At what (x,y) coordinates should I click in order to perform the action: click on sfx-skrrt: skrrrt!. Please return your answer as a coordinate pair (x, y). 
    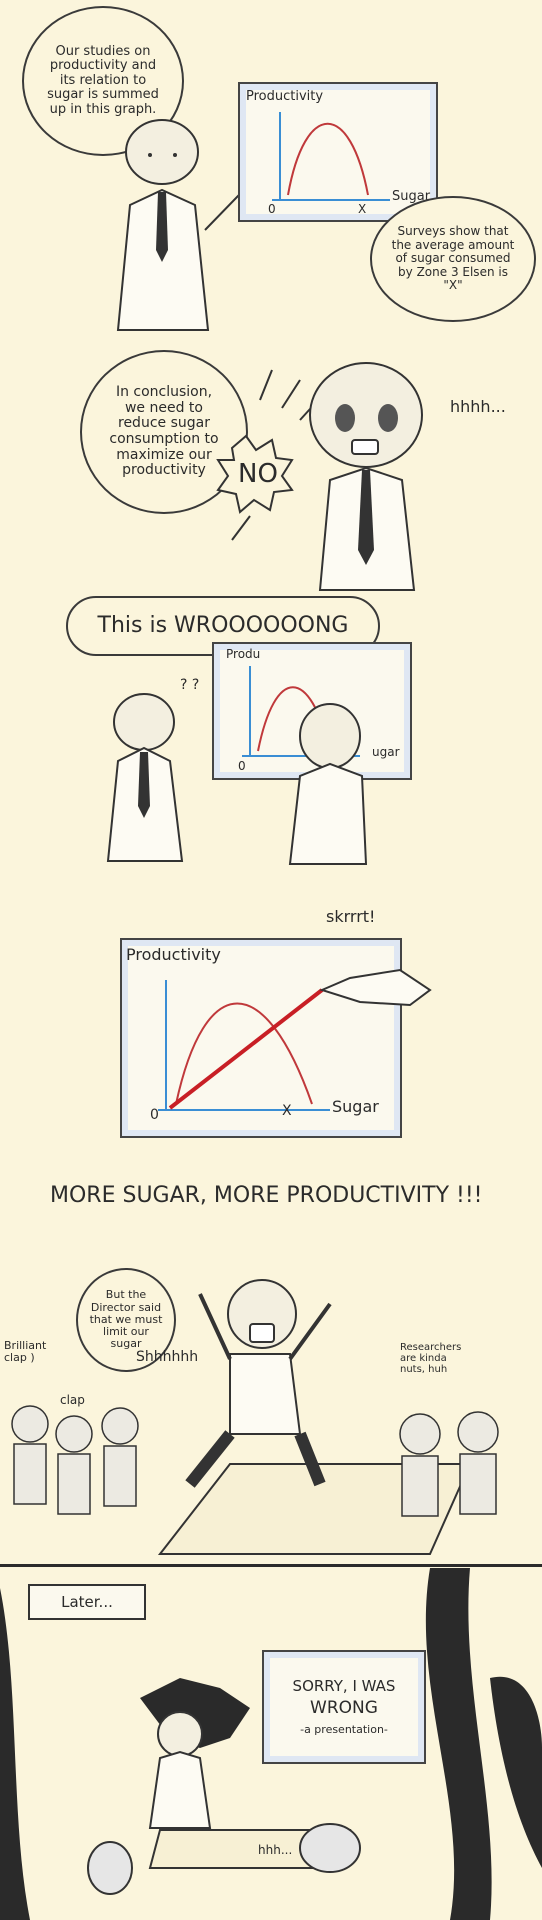
    Looking at the image, I should click on (351, 916).